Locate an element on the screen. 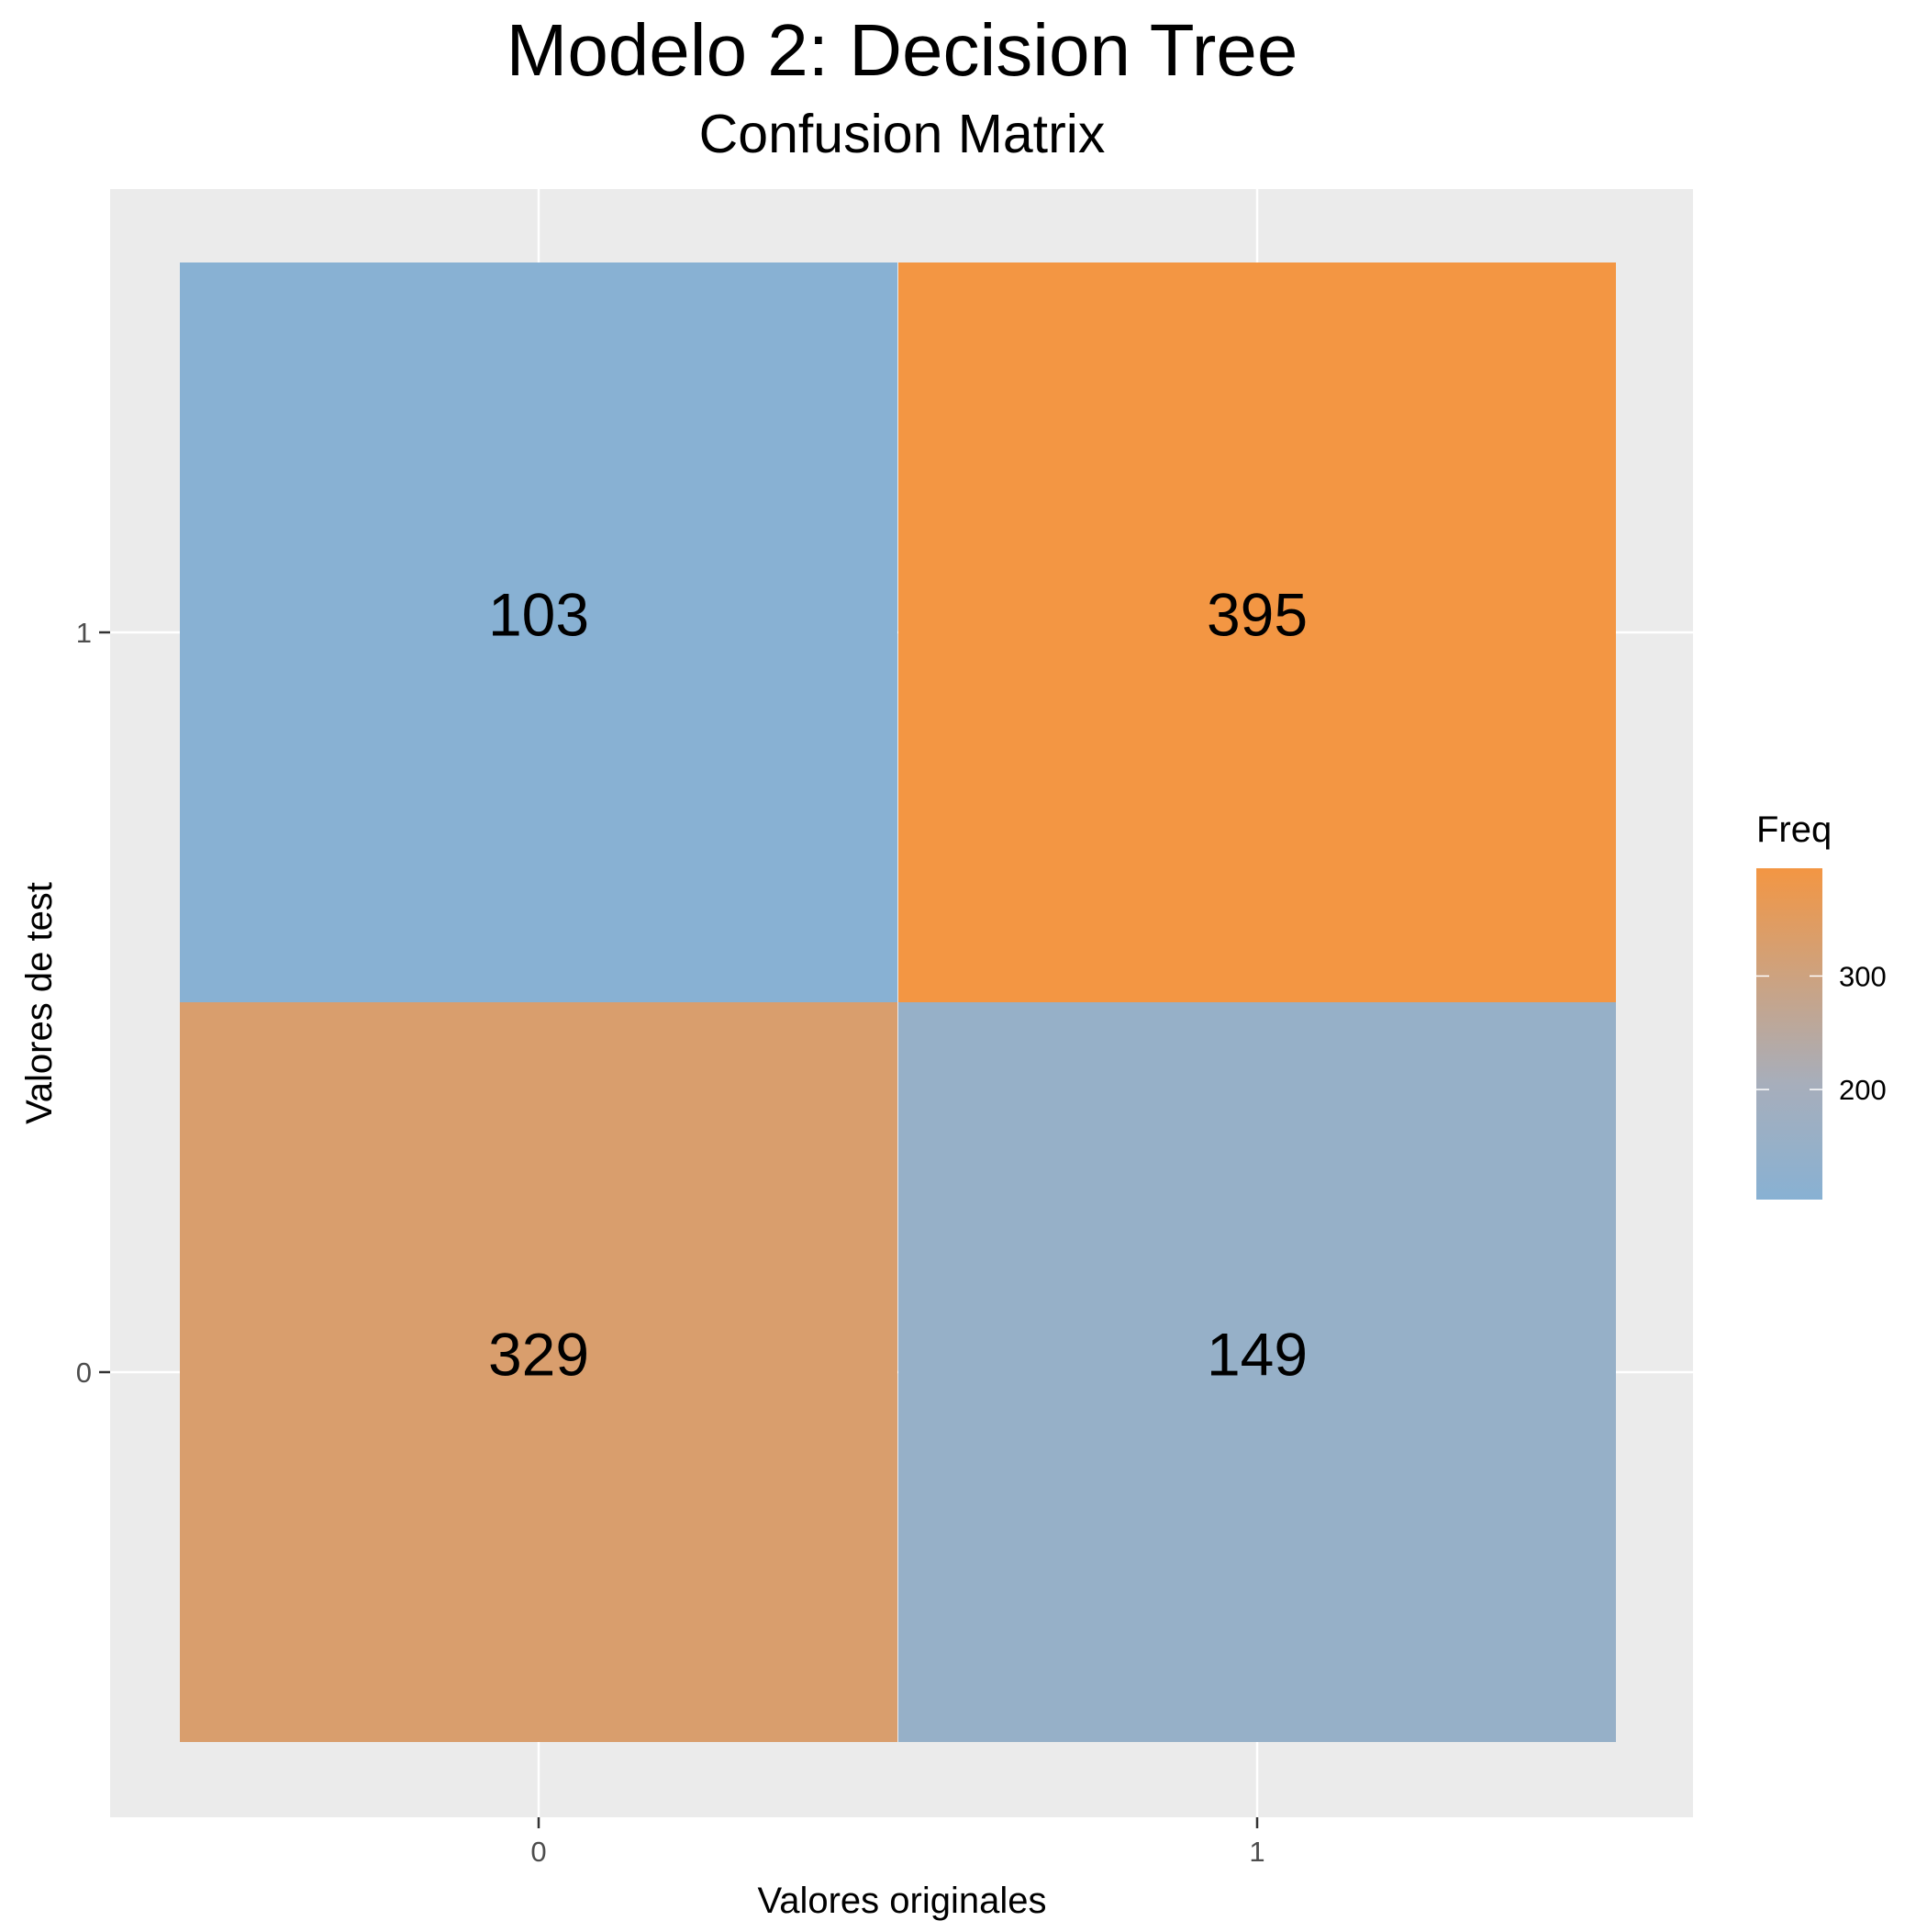  heatmap-cell-x0-y1 is located at coordinates (538, 632).